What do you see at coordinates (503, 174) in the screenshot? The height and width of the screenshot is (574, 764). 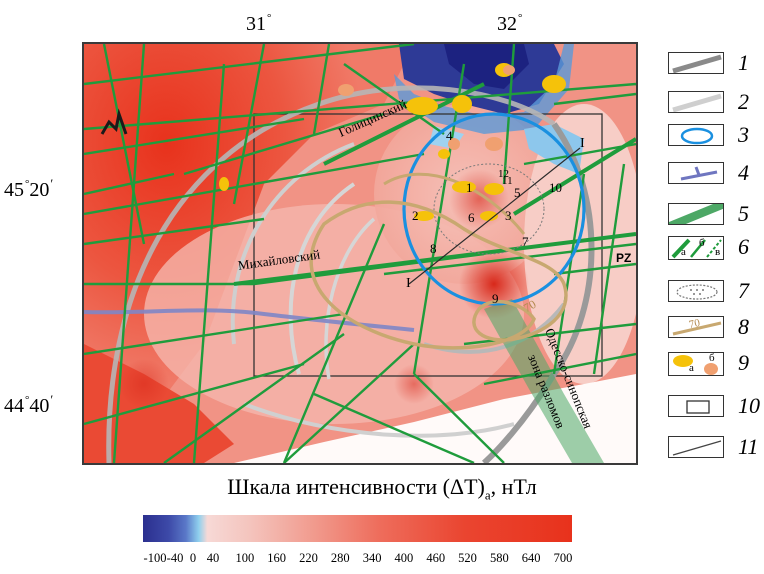 I see `anomaly-number: 12` at bounding box center [503, 174].